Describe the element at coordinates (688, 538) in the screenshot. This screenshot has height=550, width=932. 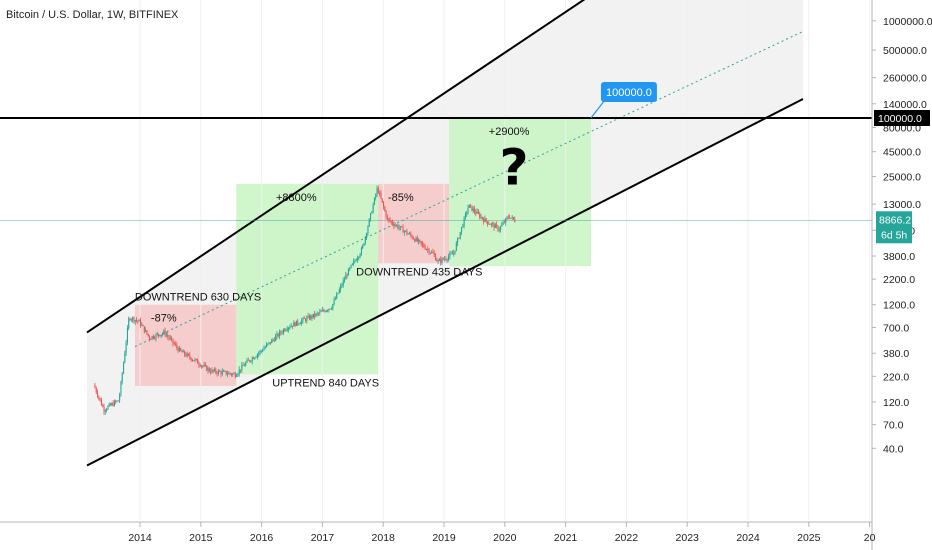
I see `x-tick-label-9: 2023` at that location.